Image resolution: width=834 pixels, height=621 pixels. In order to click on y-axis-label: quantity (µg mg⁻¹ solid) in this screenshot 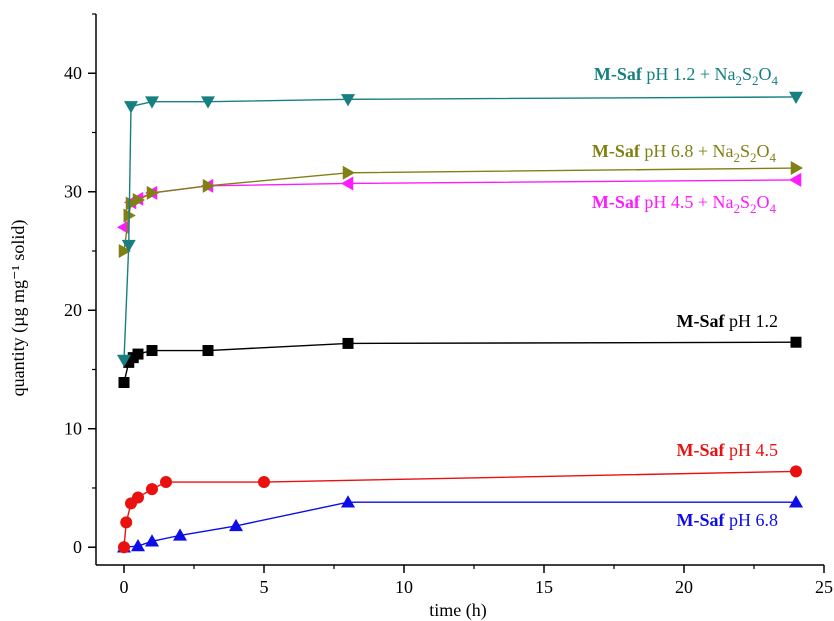, I will do `click(18, 308)`.